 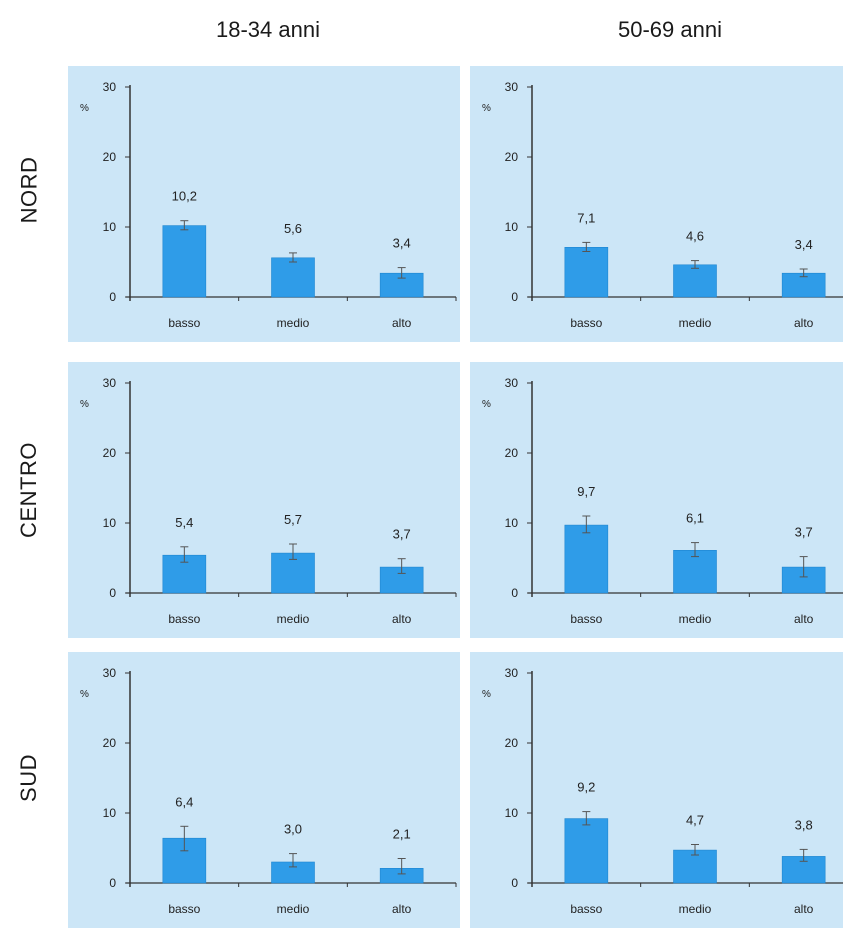 What do you see at coordinates (662, 501) in the screenshot?
I see `bar-chart: 0 10 20 30% 9,7 basso 6,1 medio 3,7 alto` at bounding box center [662, 501].